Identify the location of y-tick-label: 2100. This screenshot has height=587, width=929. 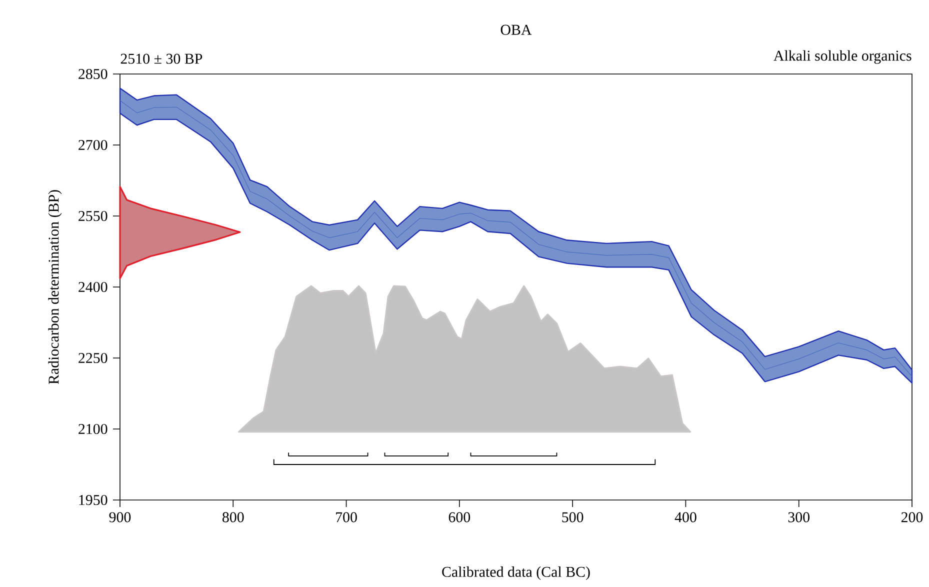
(93, 429).